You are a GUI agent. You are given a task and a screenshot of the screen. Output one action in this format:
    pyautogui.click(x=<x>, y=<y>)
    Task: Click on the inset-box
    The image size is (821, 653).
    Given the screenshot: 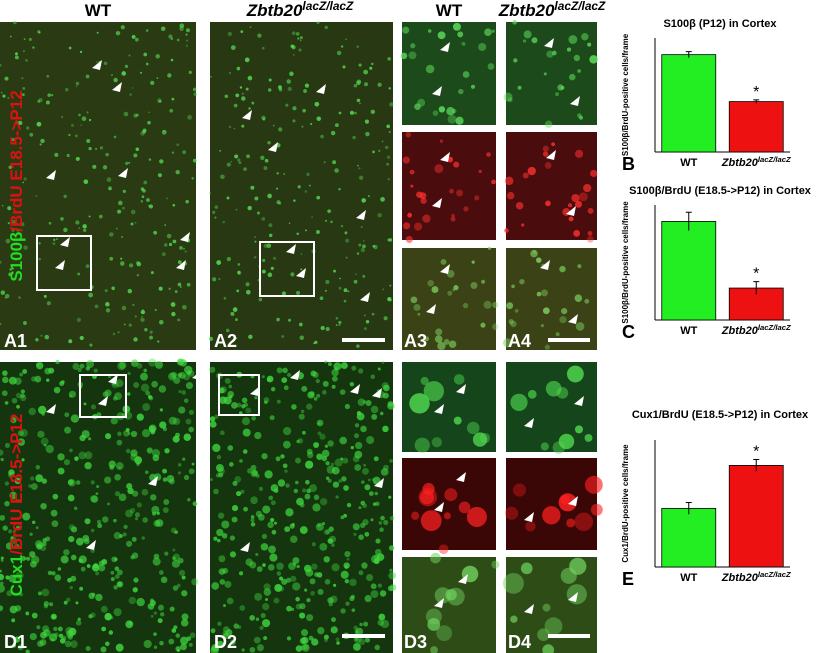 What is the action you would take?
    pyautogui.click(x=103, y=396)
    